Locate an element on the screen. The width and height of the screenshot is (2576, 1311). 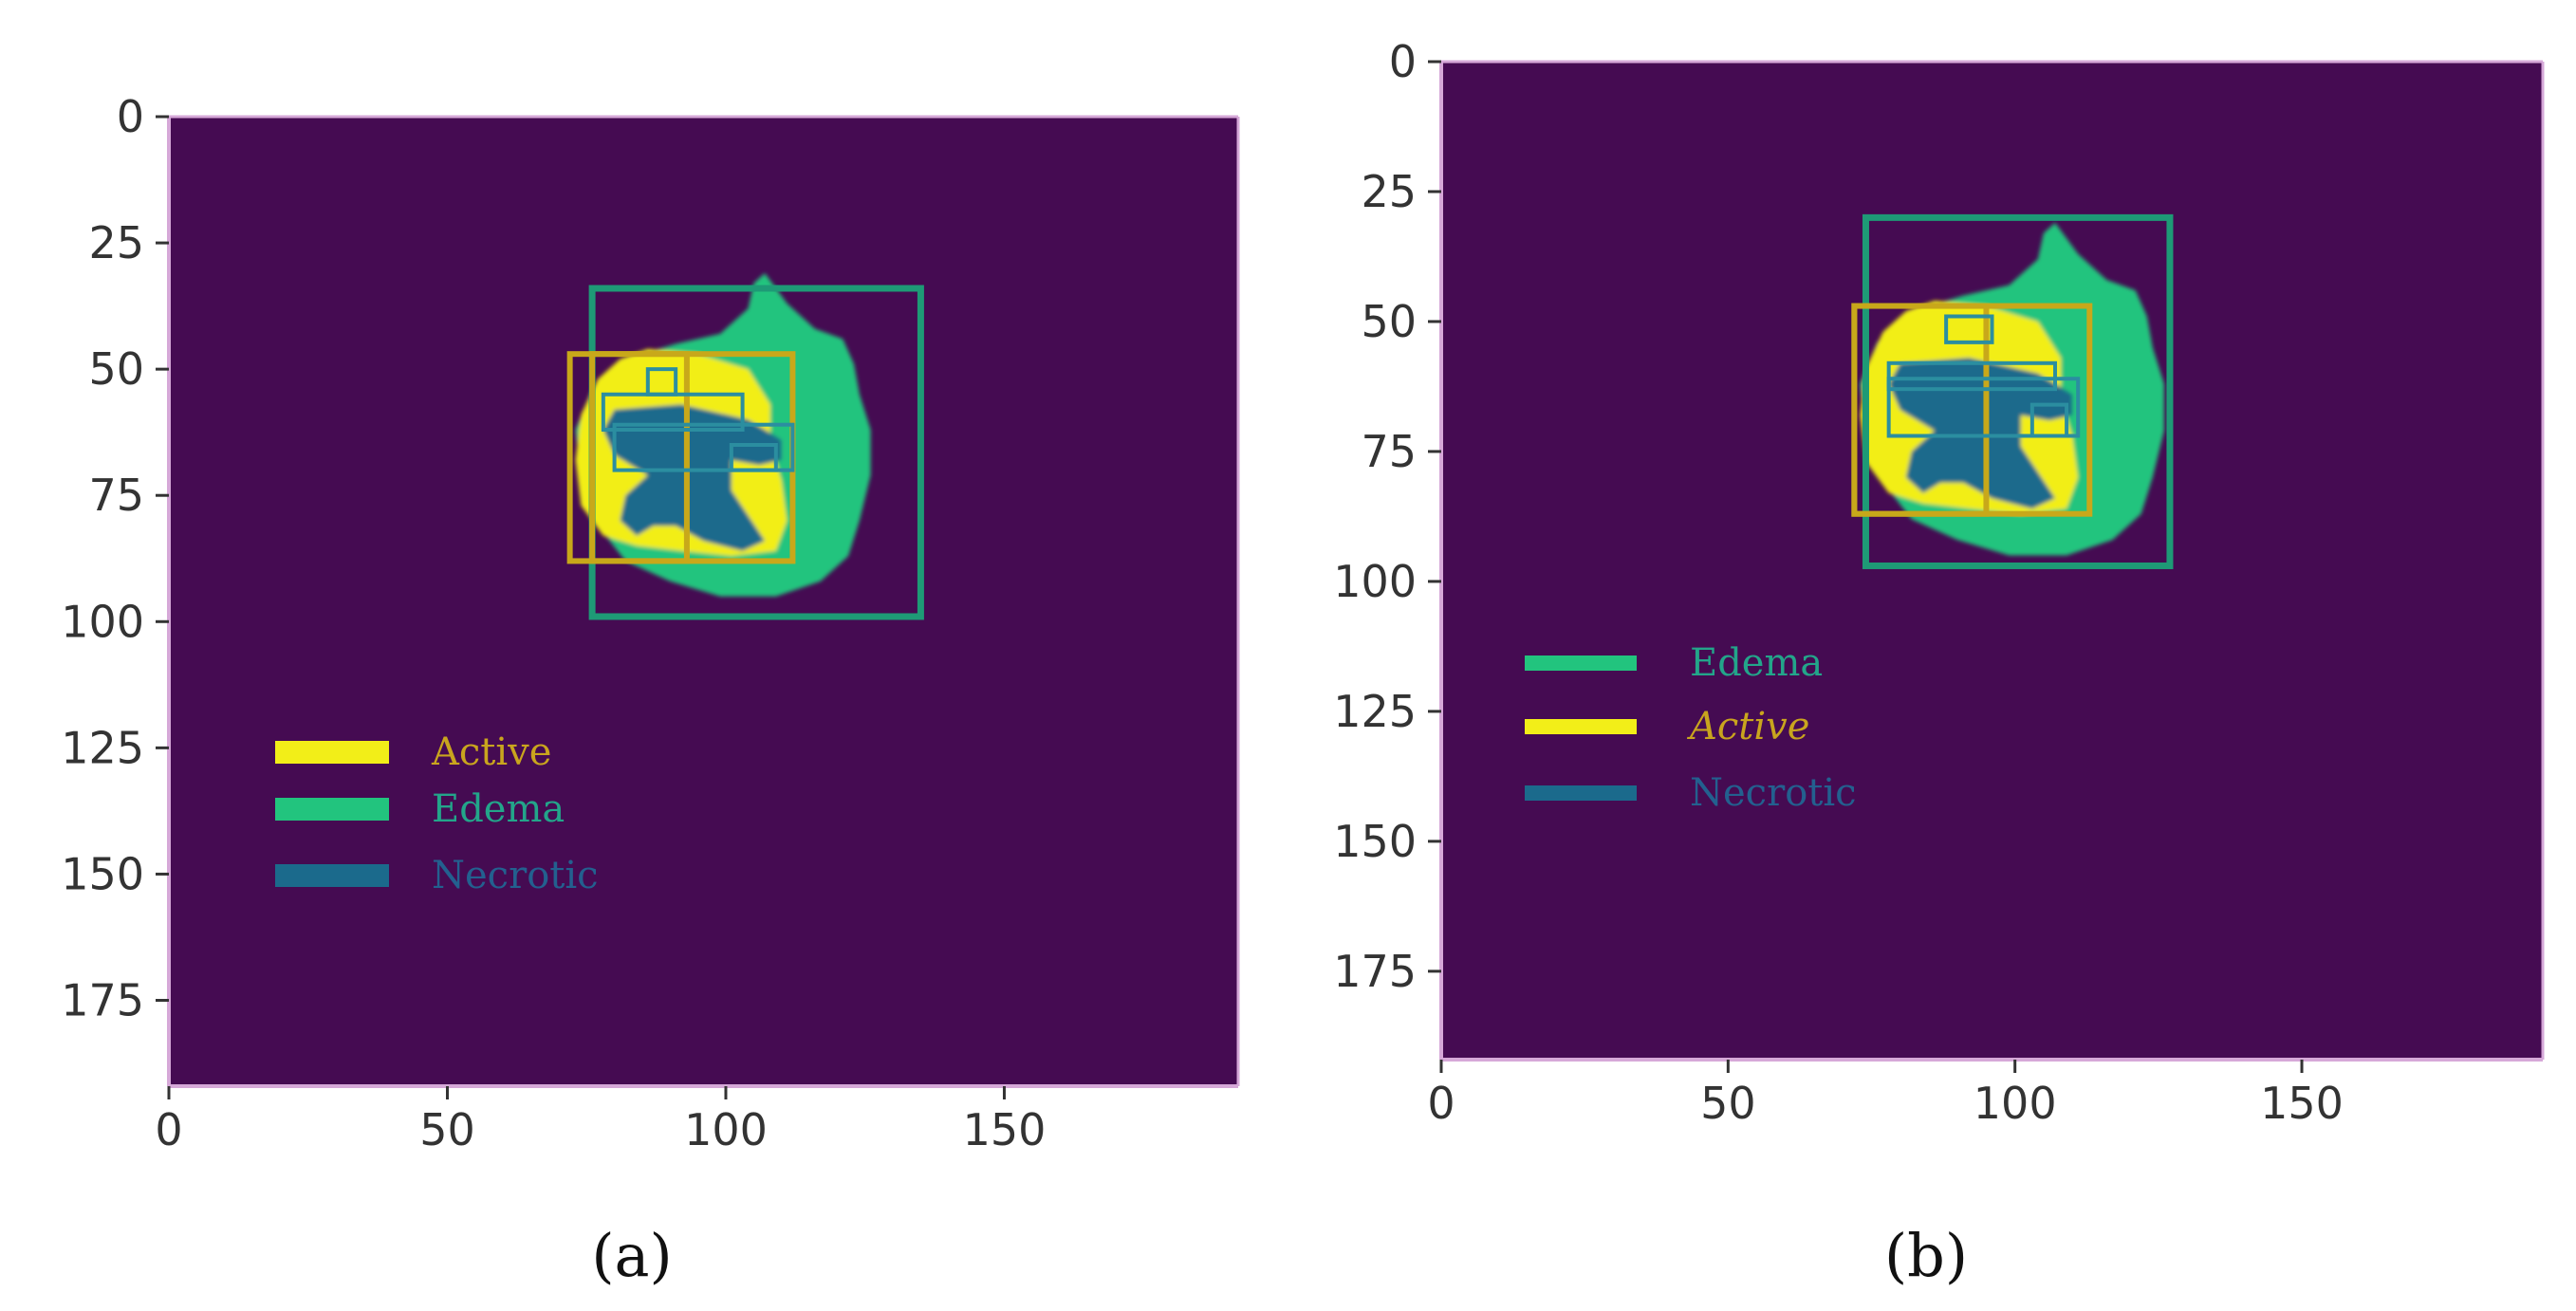
legend: Active Edema Necrotic is located at coordinates (437, 813).